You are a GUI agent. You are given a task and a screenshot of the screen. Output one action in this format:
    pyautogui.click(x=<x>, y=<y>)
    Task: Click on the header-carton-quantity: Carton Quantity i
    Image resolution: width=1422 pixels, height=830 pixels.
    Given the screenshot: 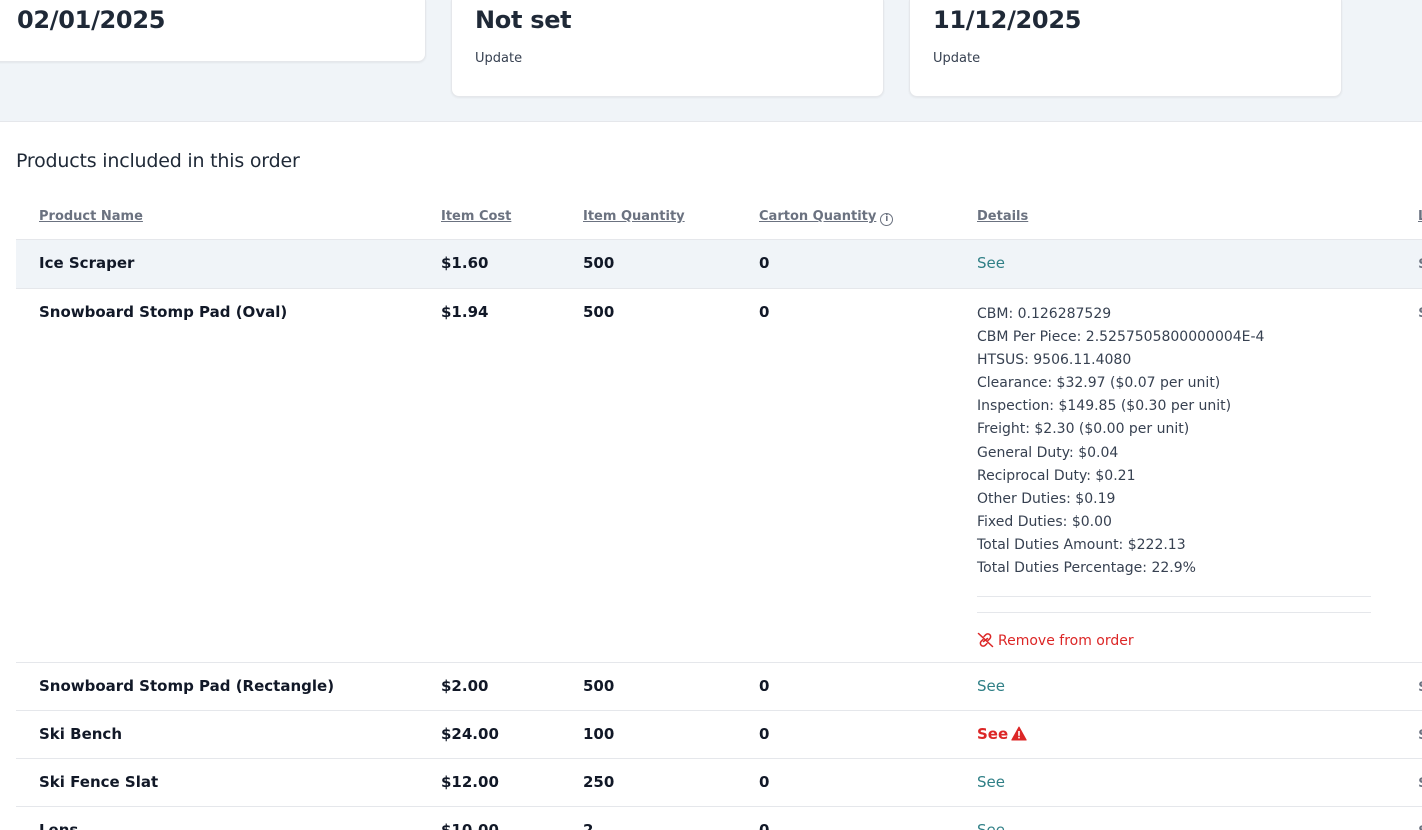 What is the action you would take?
    pyautogui.click(x=826, y=217)
    